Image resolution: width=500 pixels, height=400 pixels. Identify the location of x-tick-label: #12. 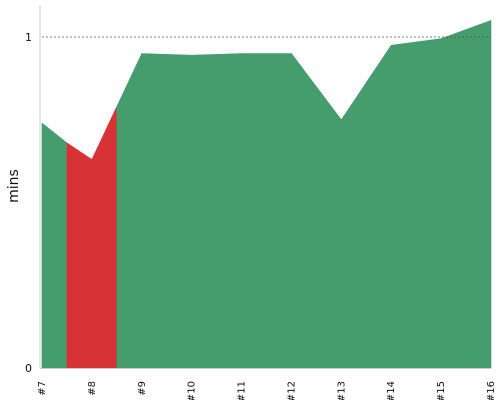
(291, 390).